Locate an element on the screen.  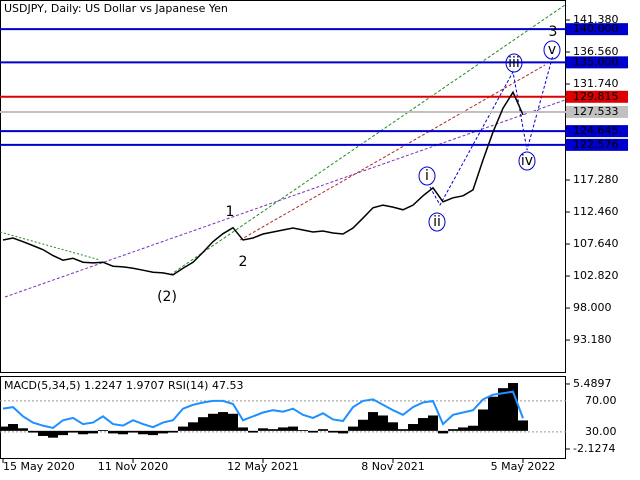
chart-title: USDJPY, Daily: US Dollar vs Japanese Yen is located at coordinates (116, 8).